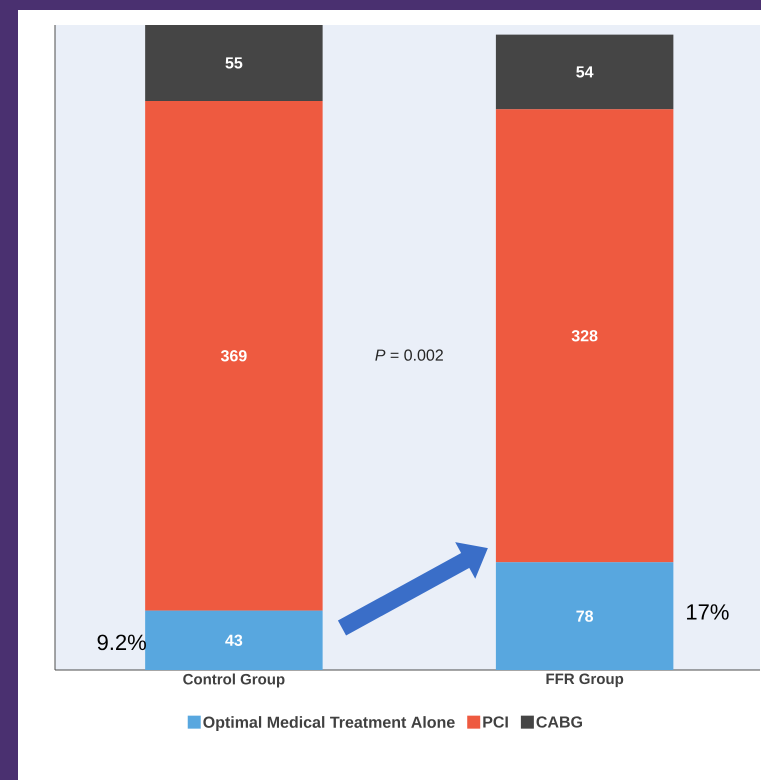 The width and height of the screenshot is (761, 780). I want to click on annotation: P = 0.002, so click(409, 355).